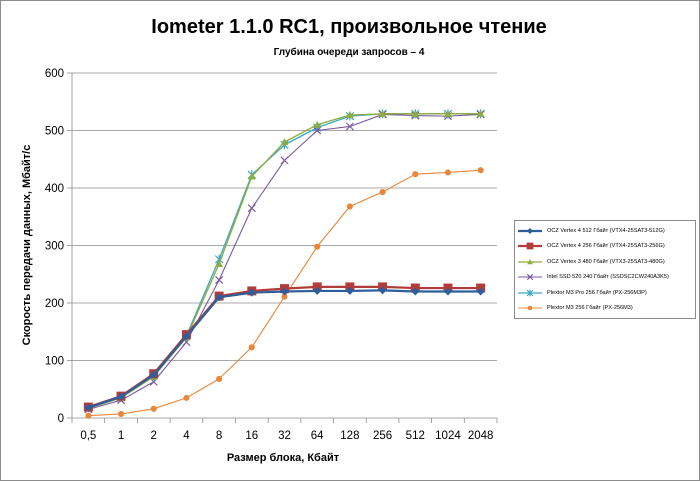 The height and width of the screenshot is (481, 700). Describe the element at coordinates (54, 304) in the screenshot. I see `y-tick-label: 200` at that location.